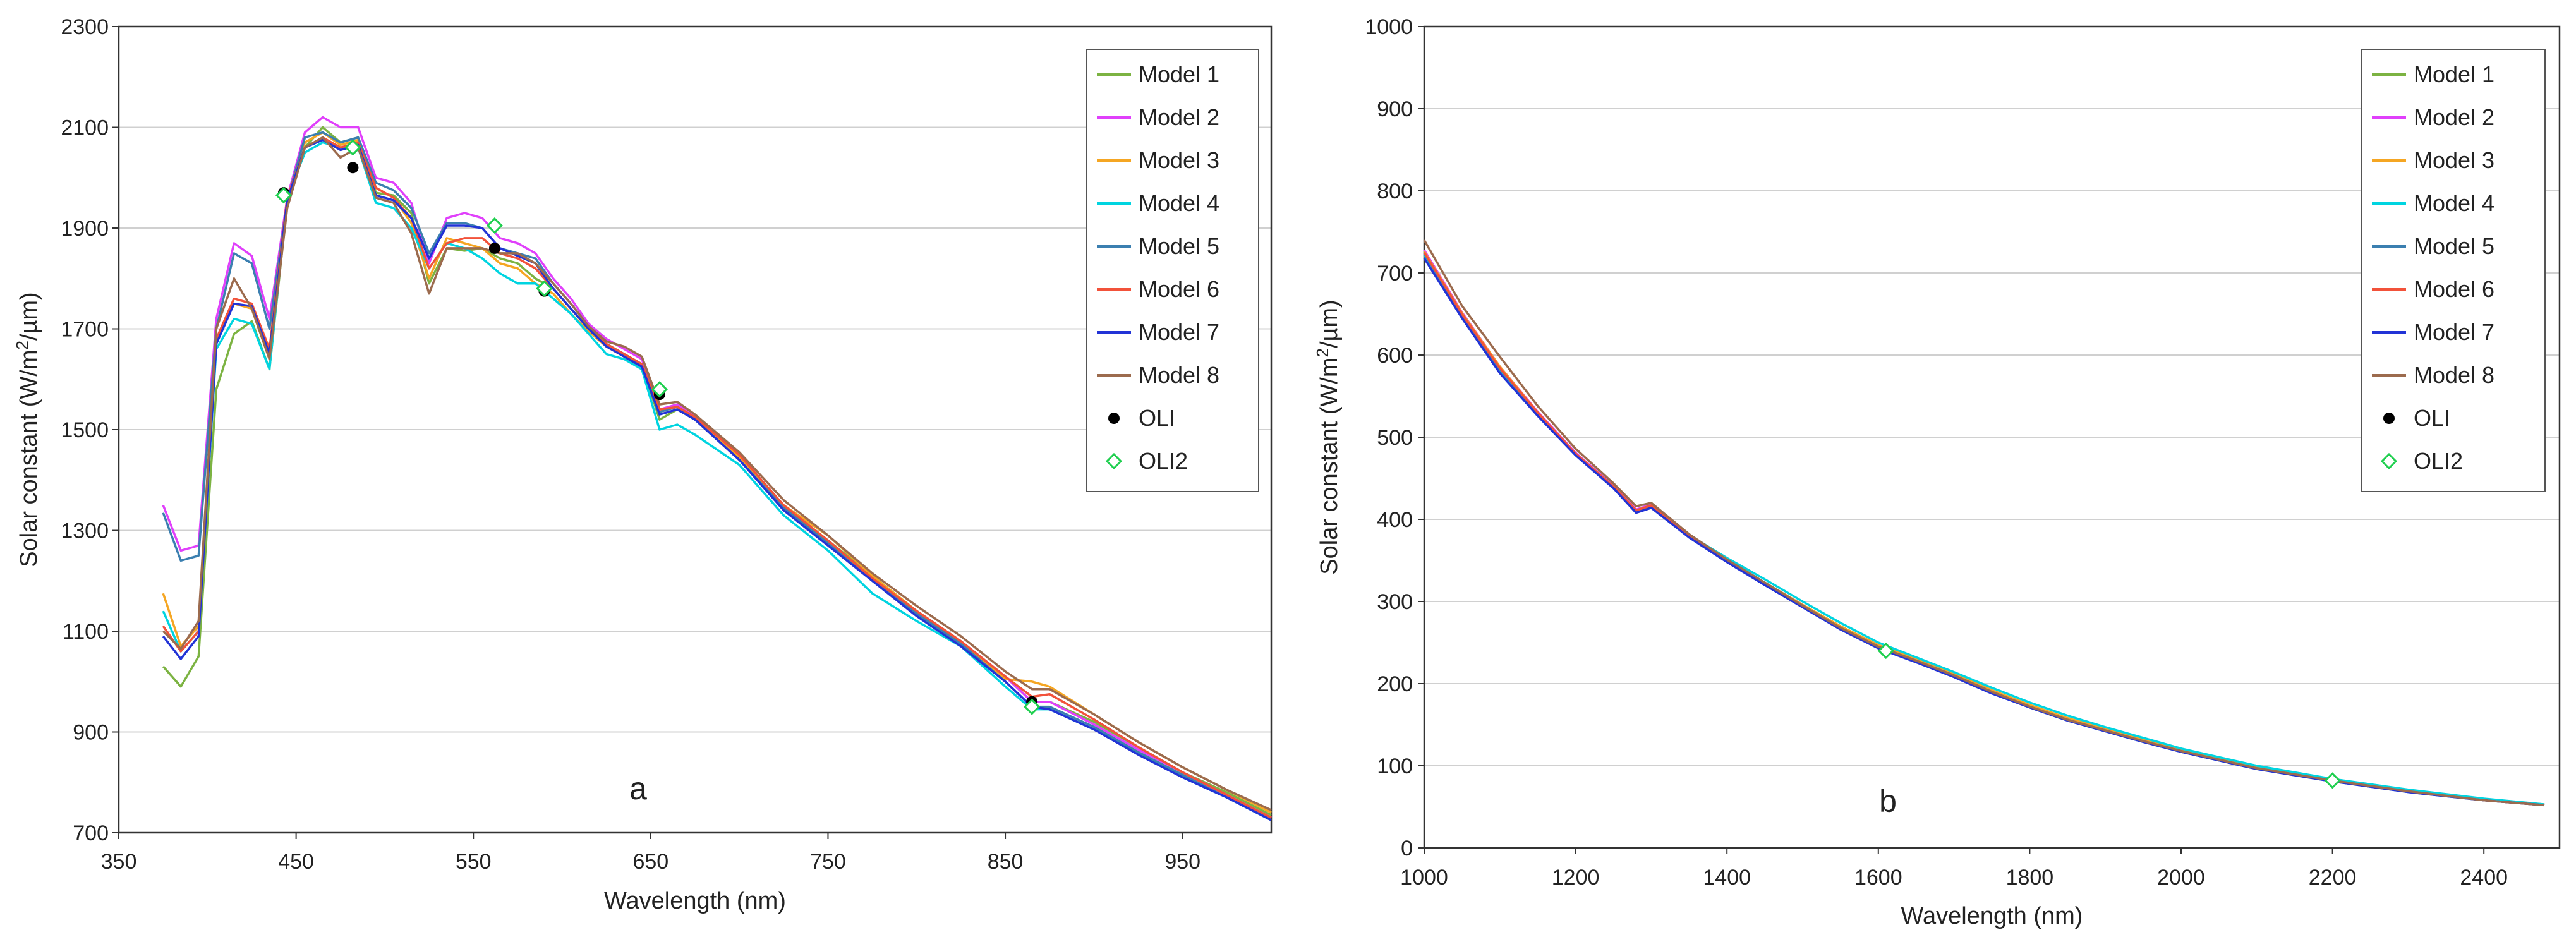 This screenshot has height=949, width=2576. What do you see at coordinates (2484, 878) in the screenshot?
I see `chart1-xtick-label-7: 2400` at bounding box center [2484, 878].